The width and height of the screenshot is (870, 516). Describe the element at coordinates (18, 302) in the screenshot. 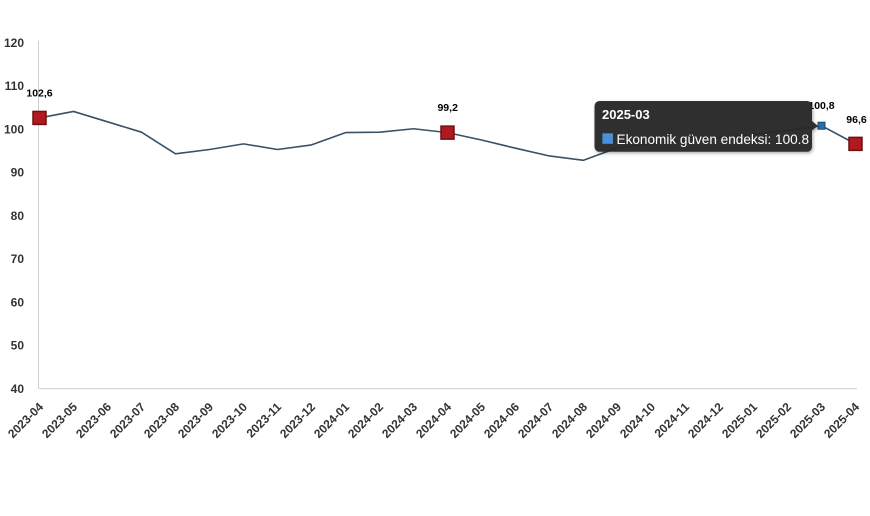

I see `svg-text: 60` at that location.